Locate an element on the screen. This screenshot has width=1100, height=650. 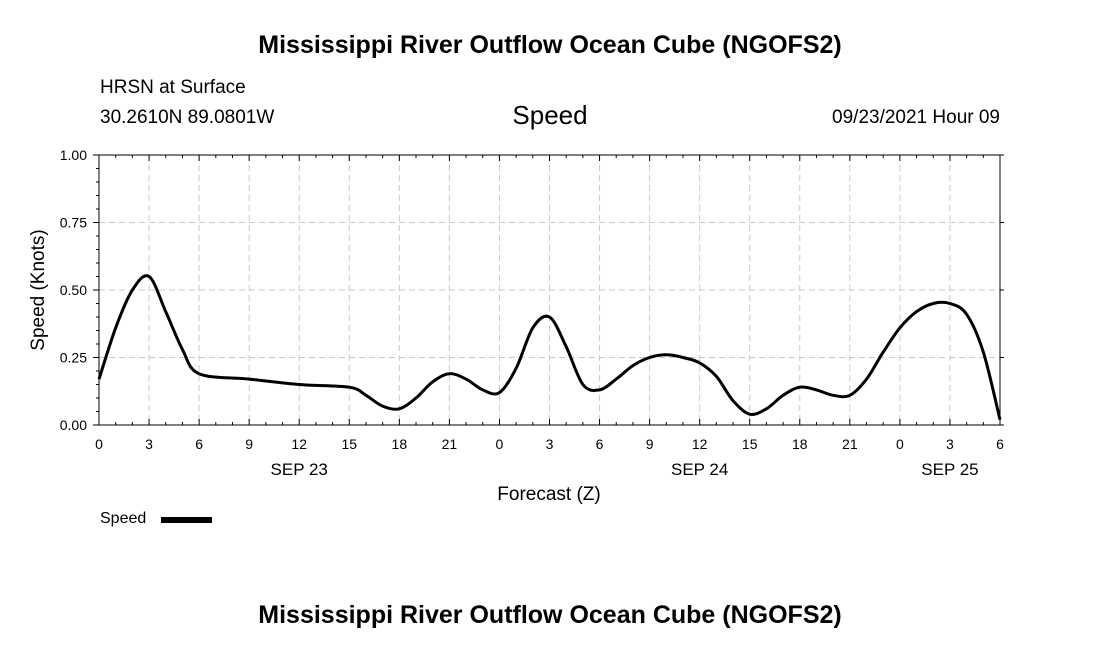
y-tick-label: 0.25 is located at coordinates (73, 358).